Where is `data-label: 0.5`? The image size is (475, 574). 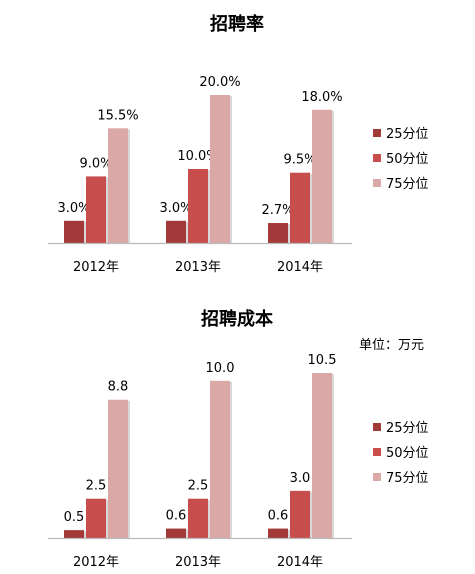
data-label: 0.5 is located at coordinates (74, 517).